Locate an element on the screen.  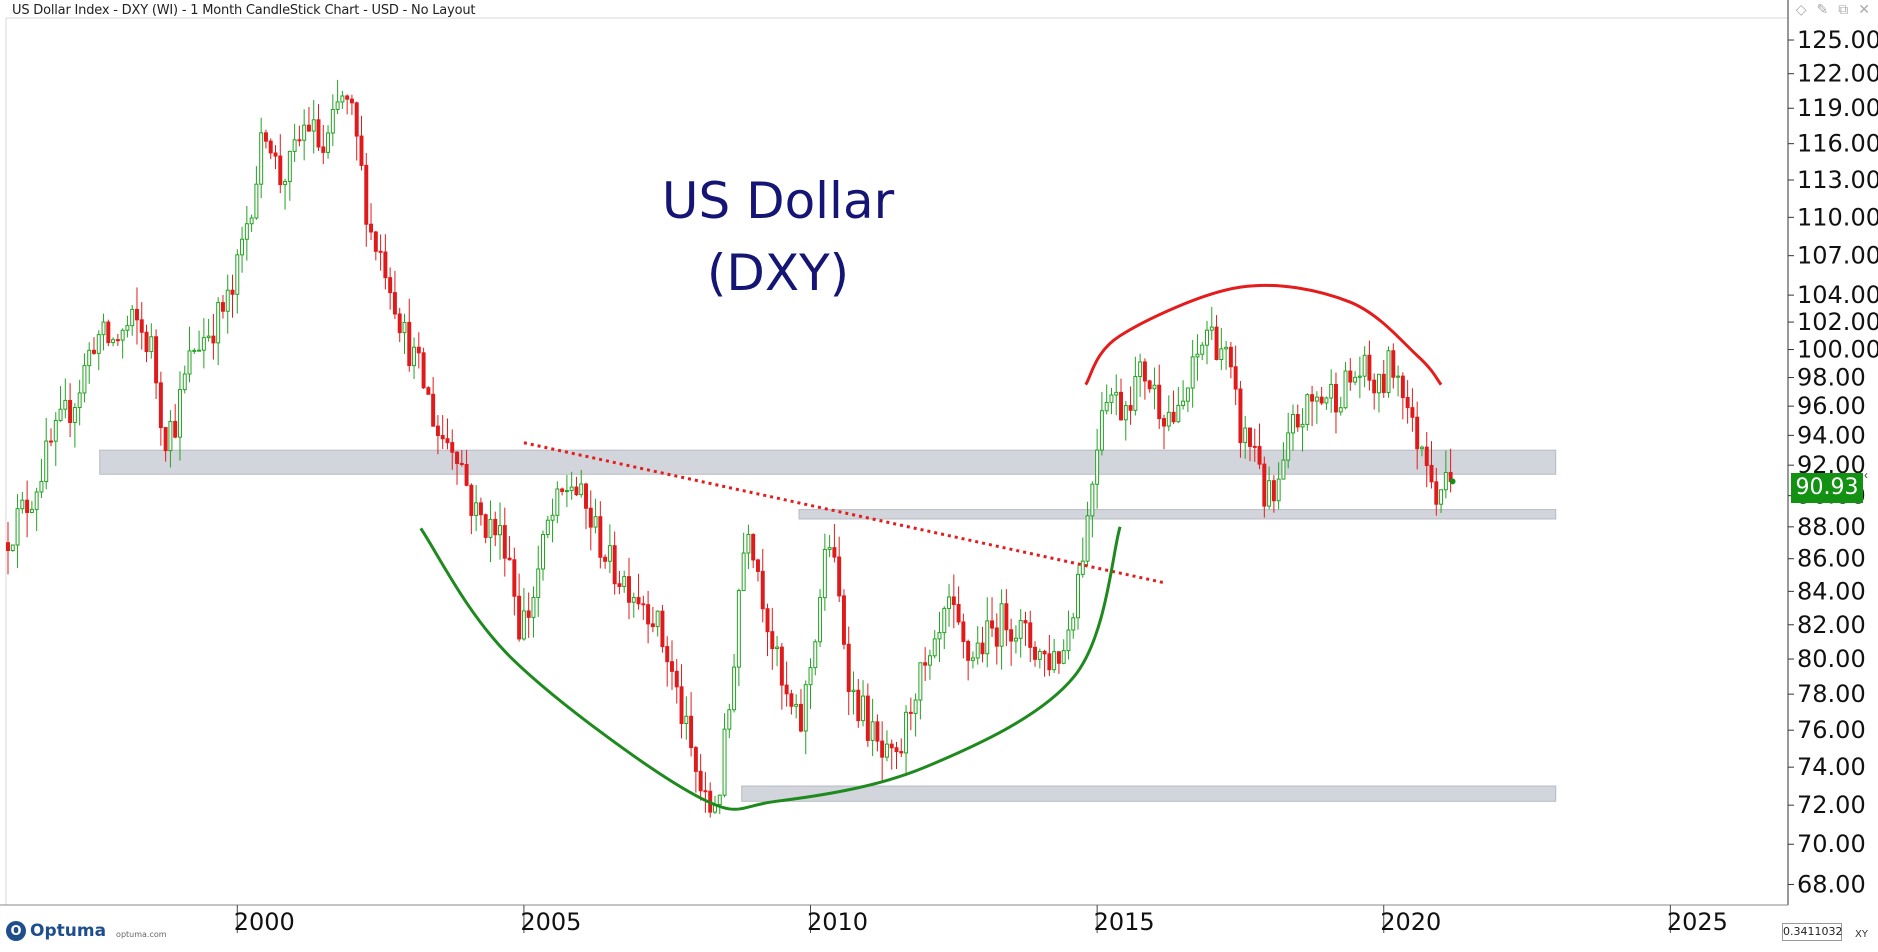
close-window-icon: ✕ is located at coordinates (1864, 10).